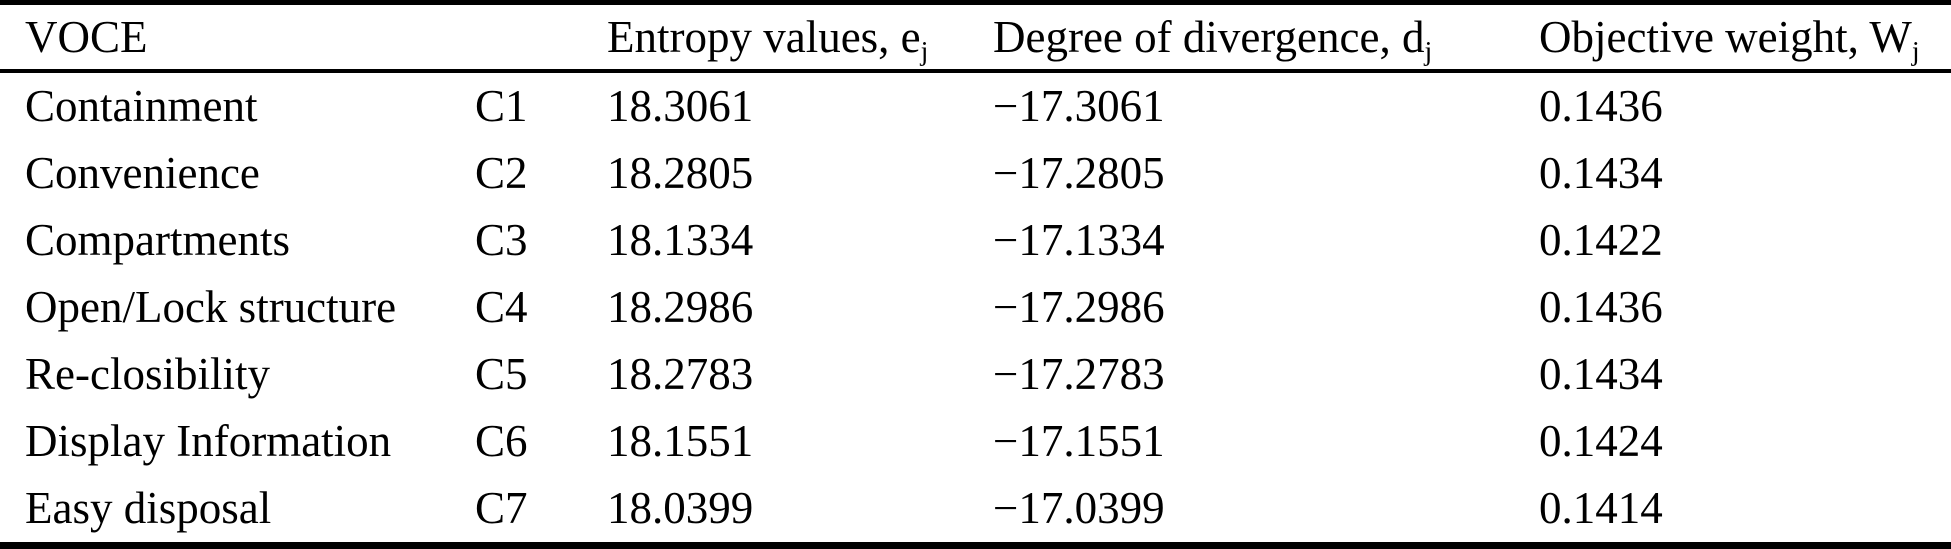  Describe the element at coordinates (211, 307) in the screenshot. I see `cell-name: Open/Lock structure` at that location.